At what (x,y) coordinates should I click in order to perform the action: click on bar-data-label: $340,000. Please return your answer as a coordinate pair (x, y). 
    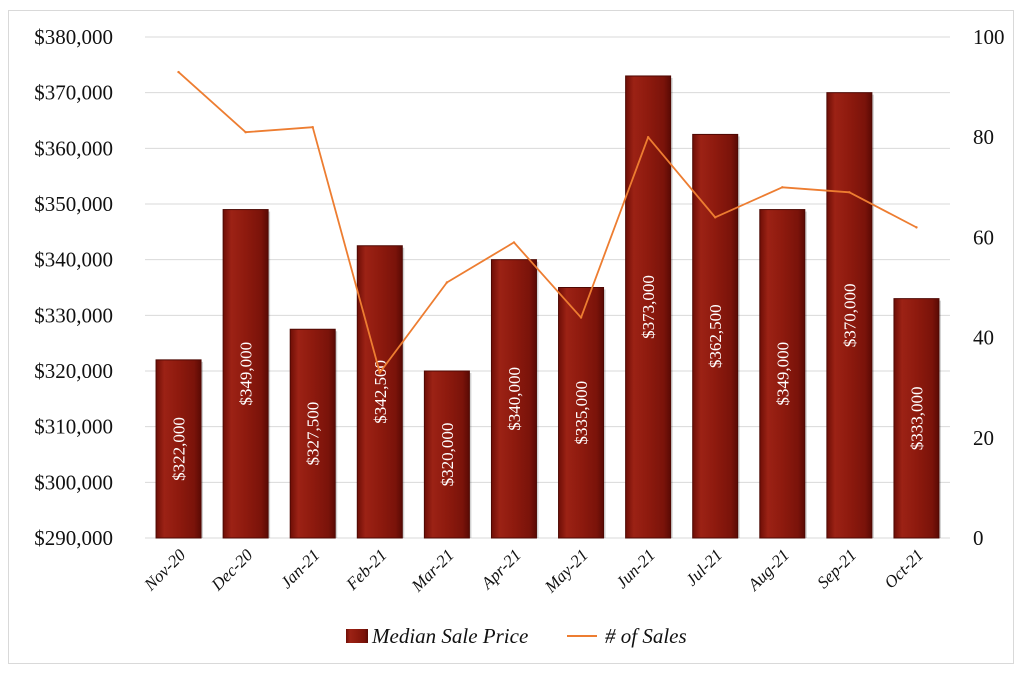
    Looking at the image, I should click on (514, 399).